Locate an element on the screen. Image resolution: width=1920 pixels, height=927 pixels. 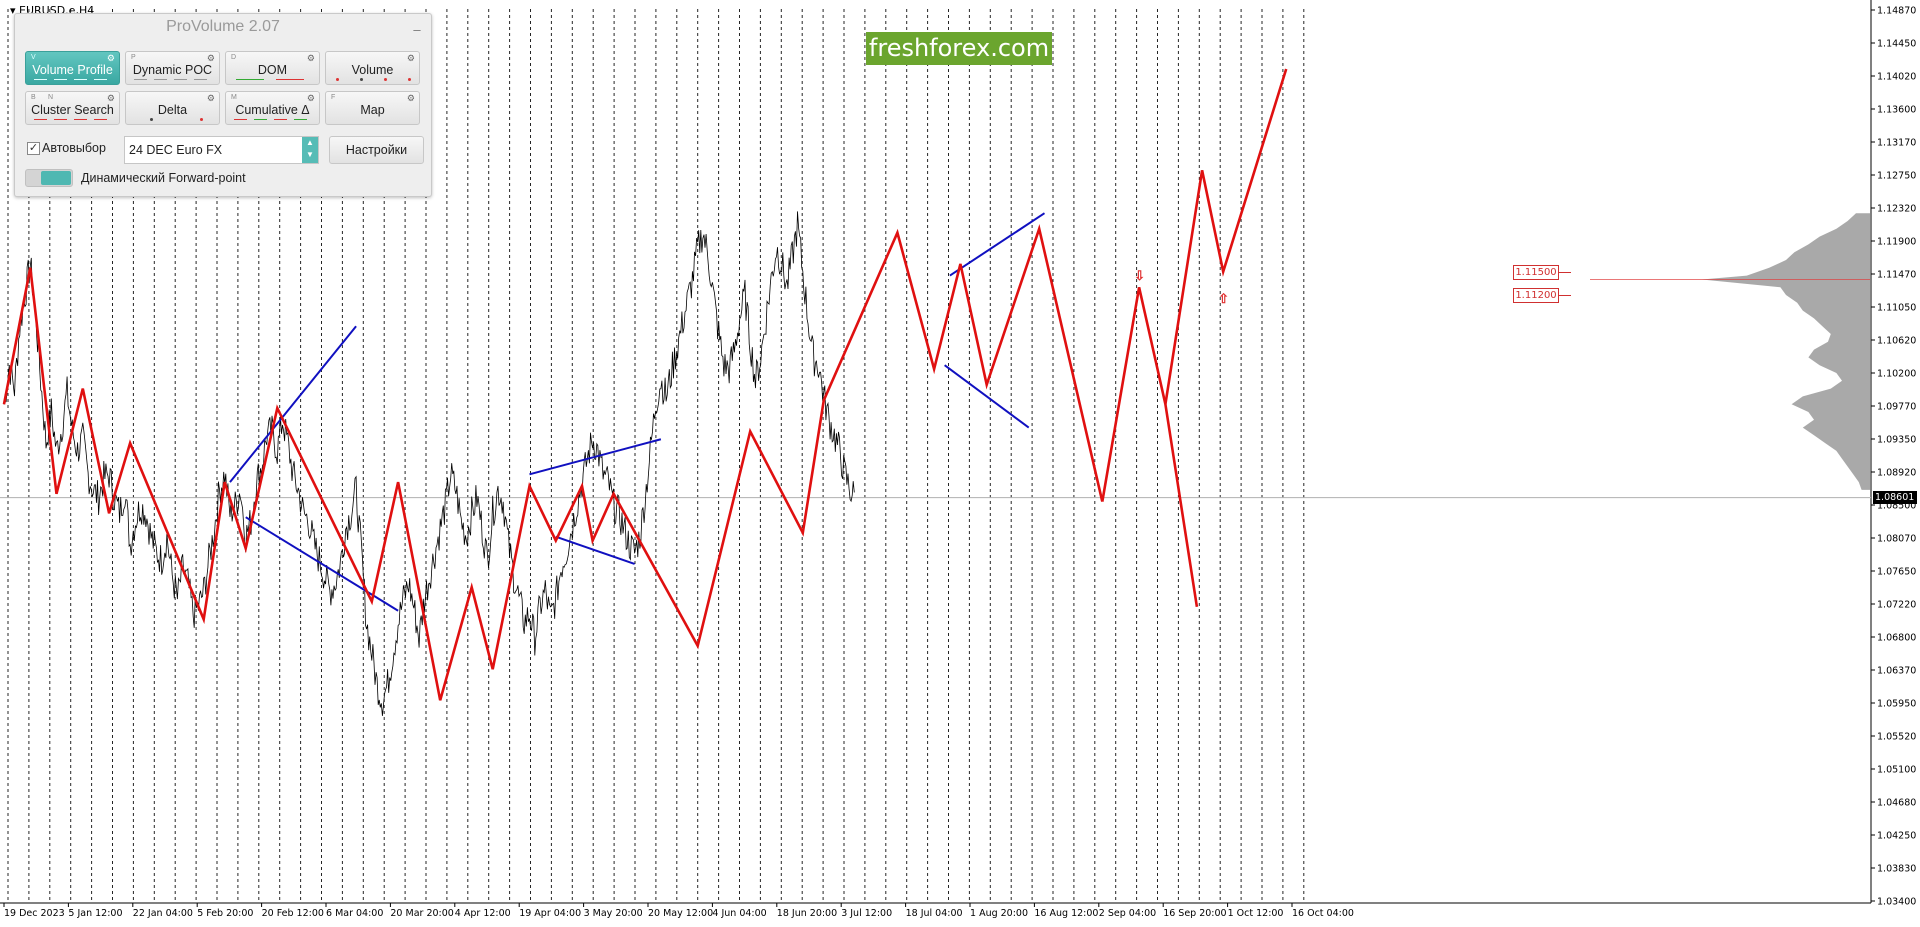
price-tick-label: 1.12320 is located at coordinates (1896, 209).